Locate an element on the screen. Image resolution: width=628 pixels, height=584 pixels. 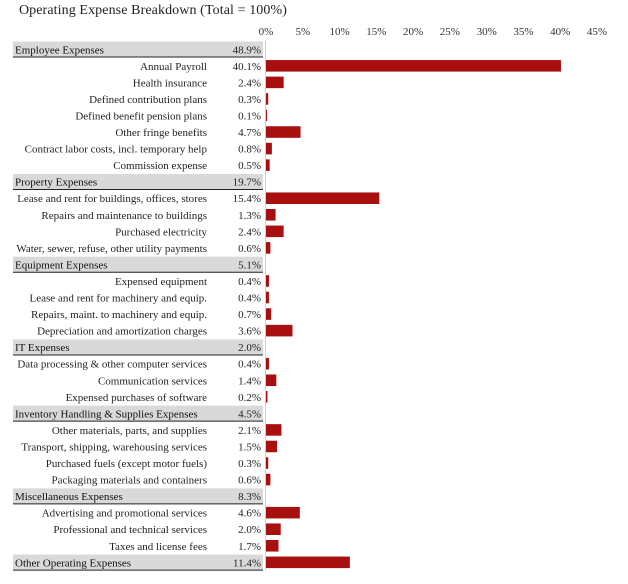
item-label: Repairs and maintenance to buildings is located at coordinates (124, 216).